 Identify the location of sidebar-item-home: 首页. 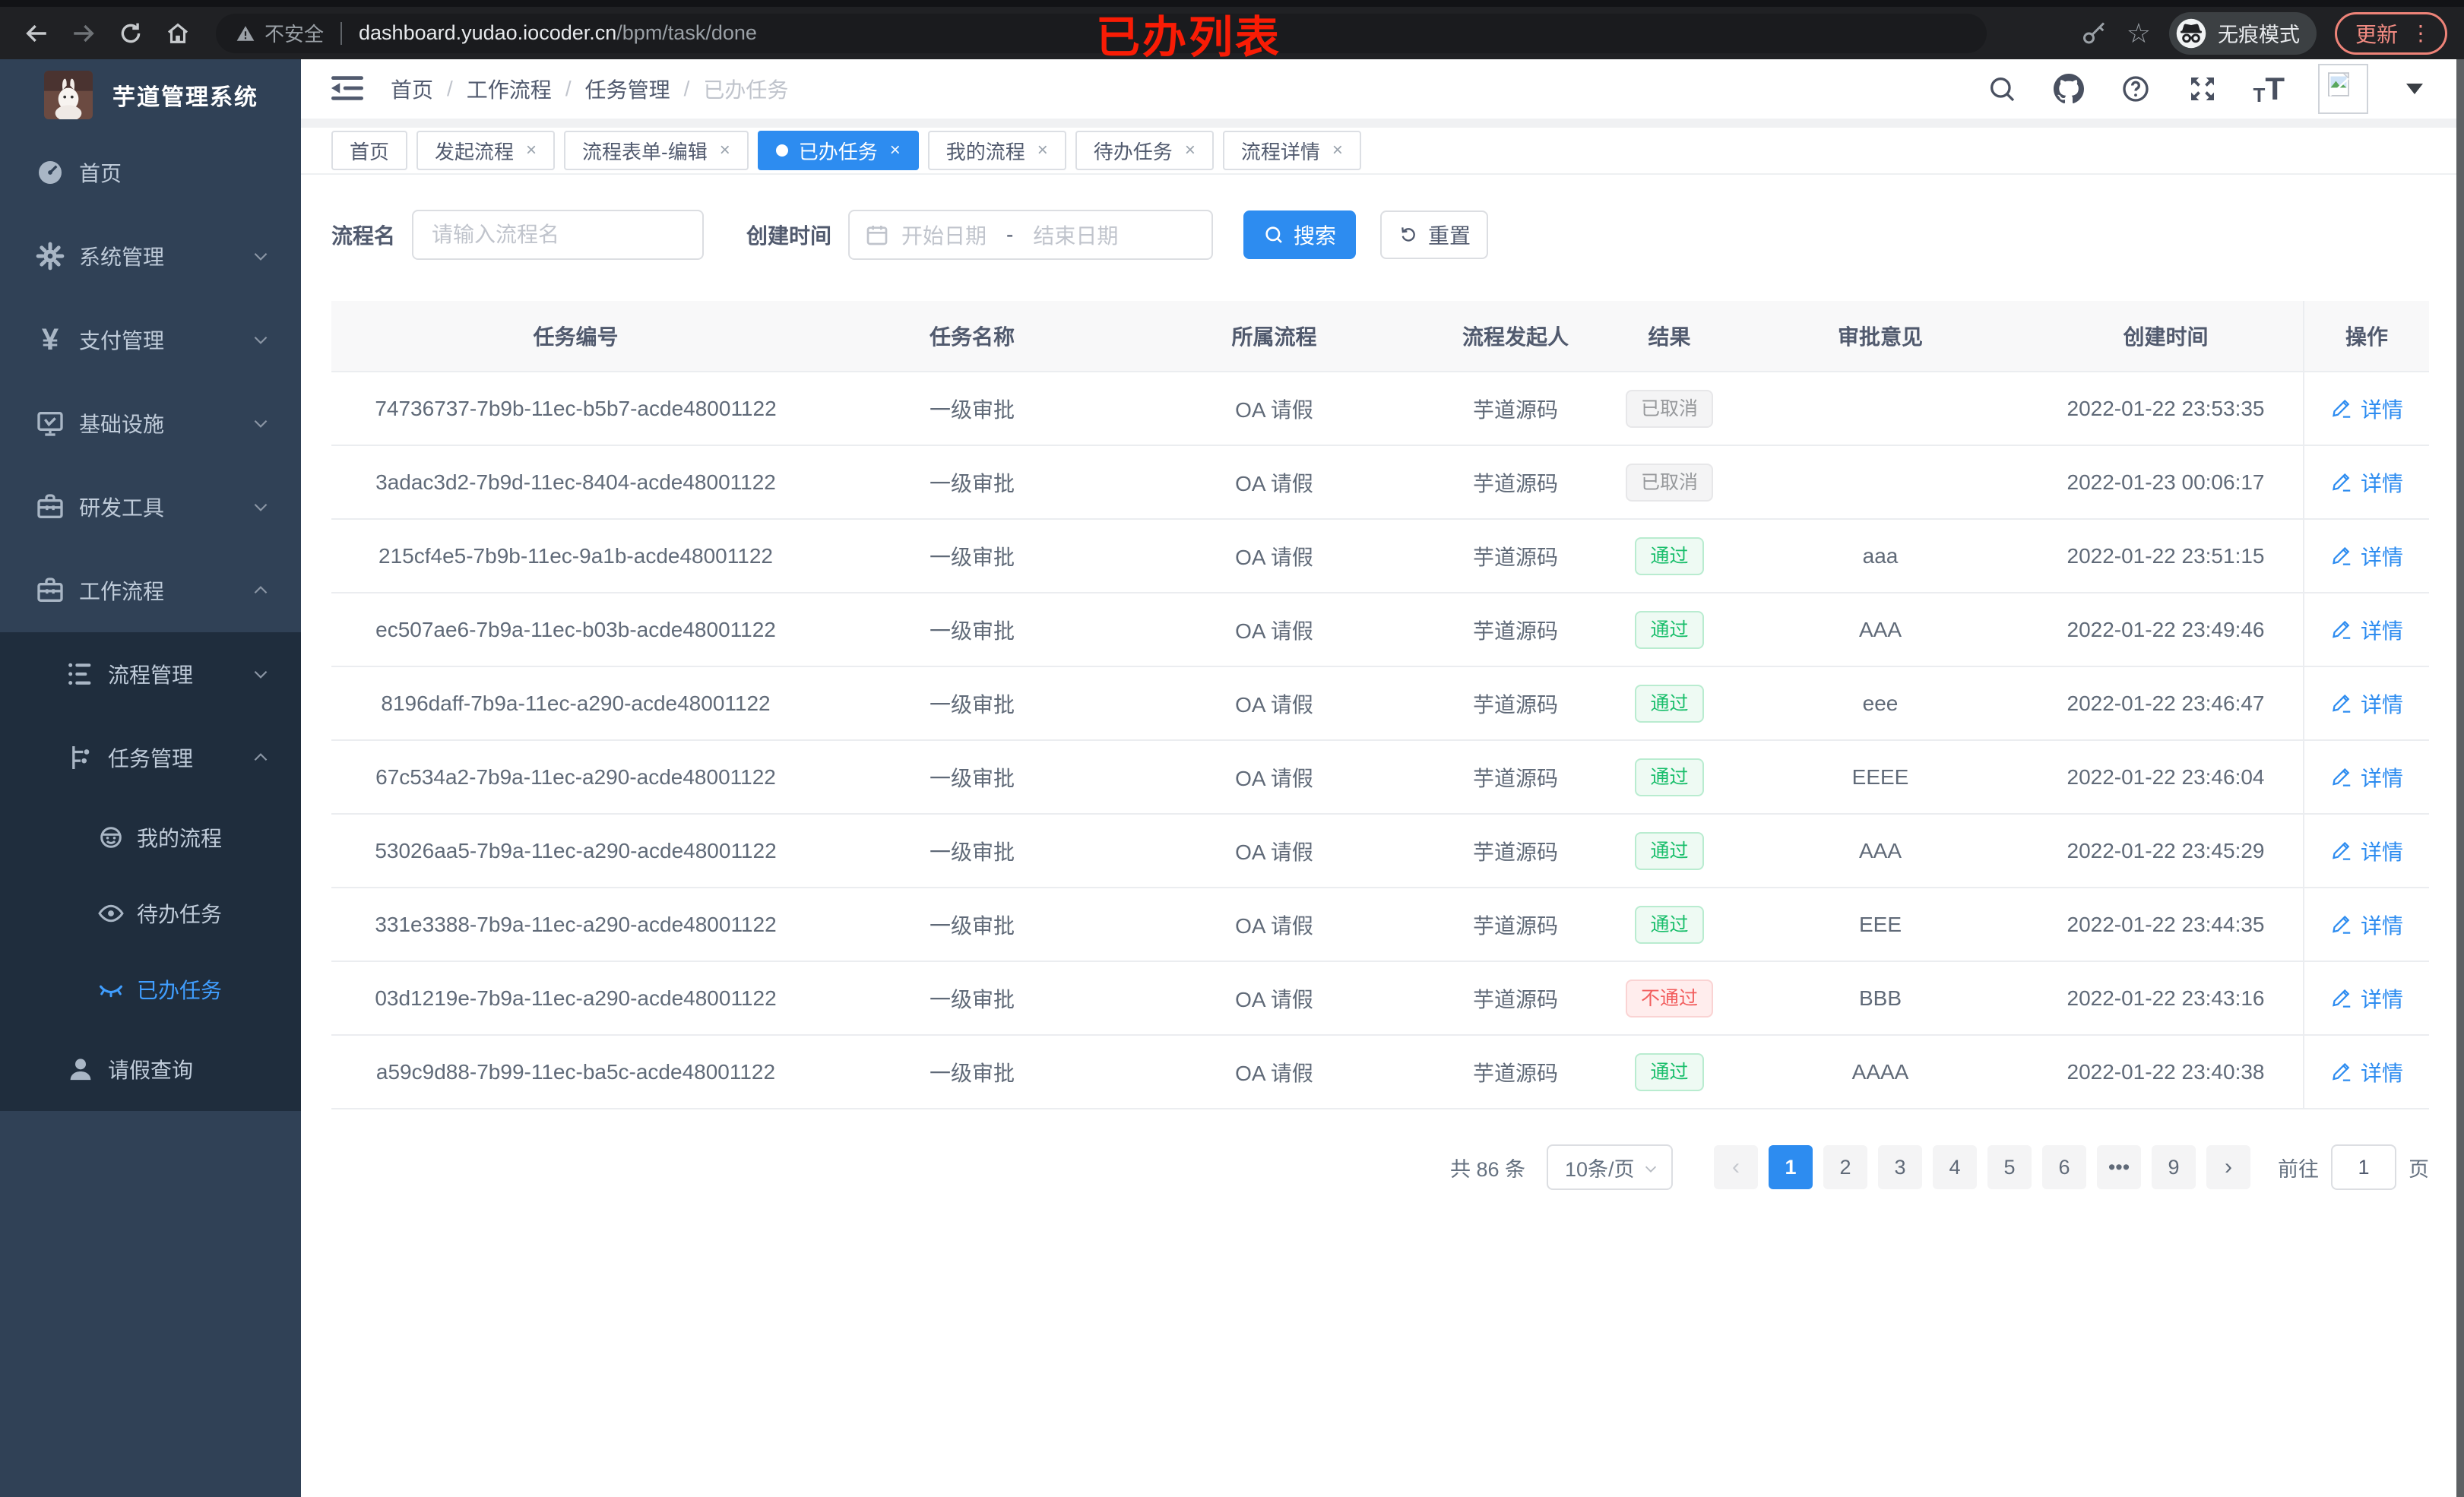
(150, 172).